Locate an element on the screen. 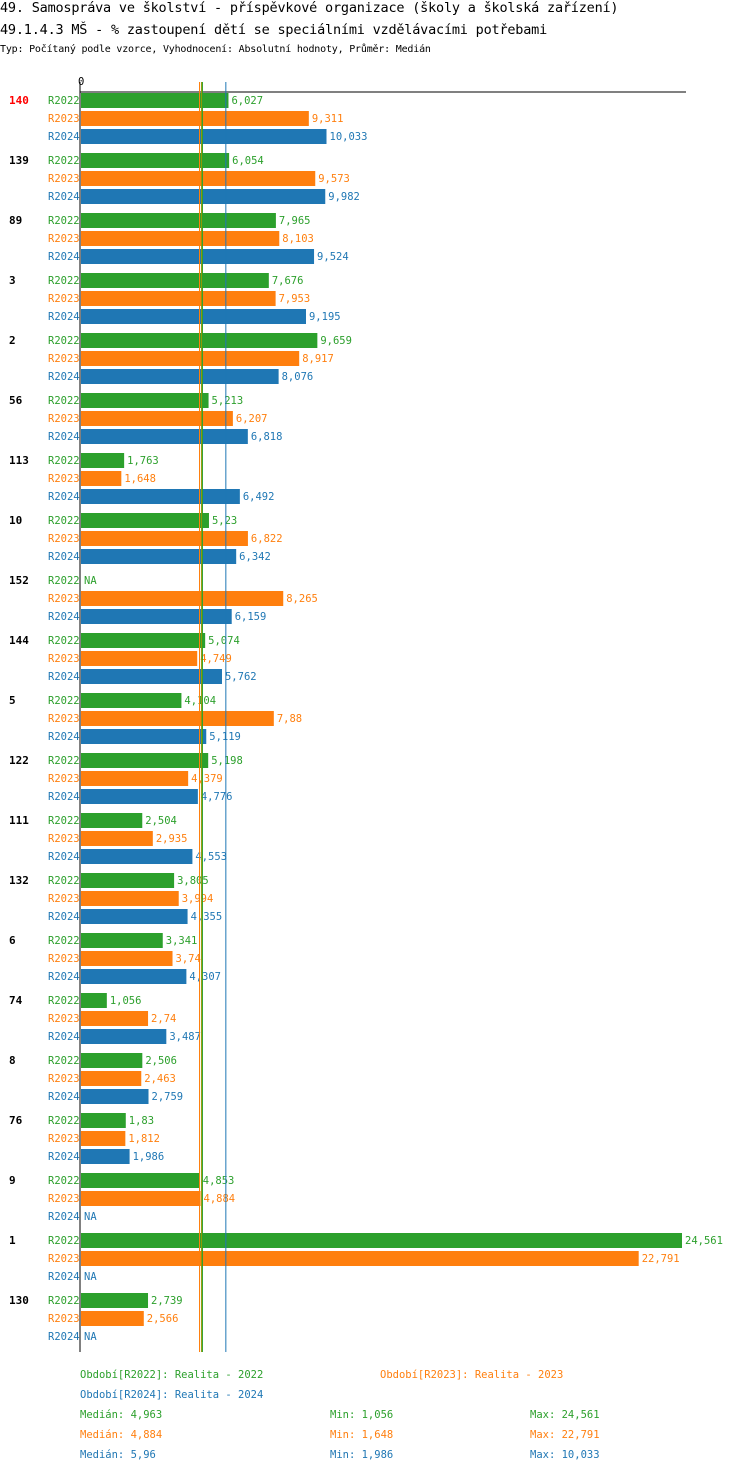 This screenshot has width=750, height=1472. bar-value-label: 6,159 is located at coordinates (251, 617).